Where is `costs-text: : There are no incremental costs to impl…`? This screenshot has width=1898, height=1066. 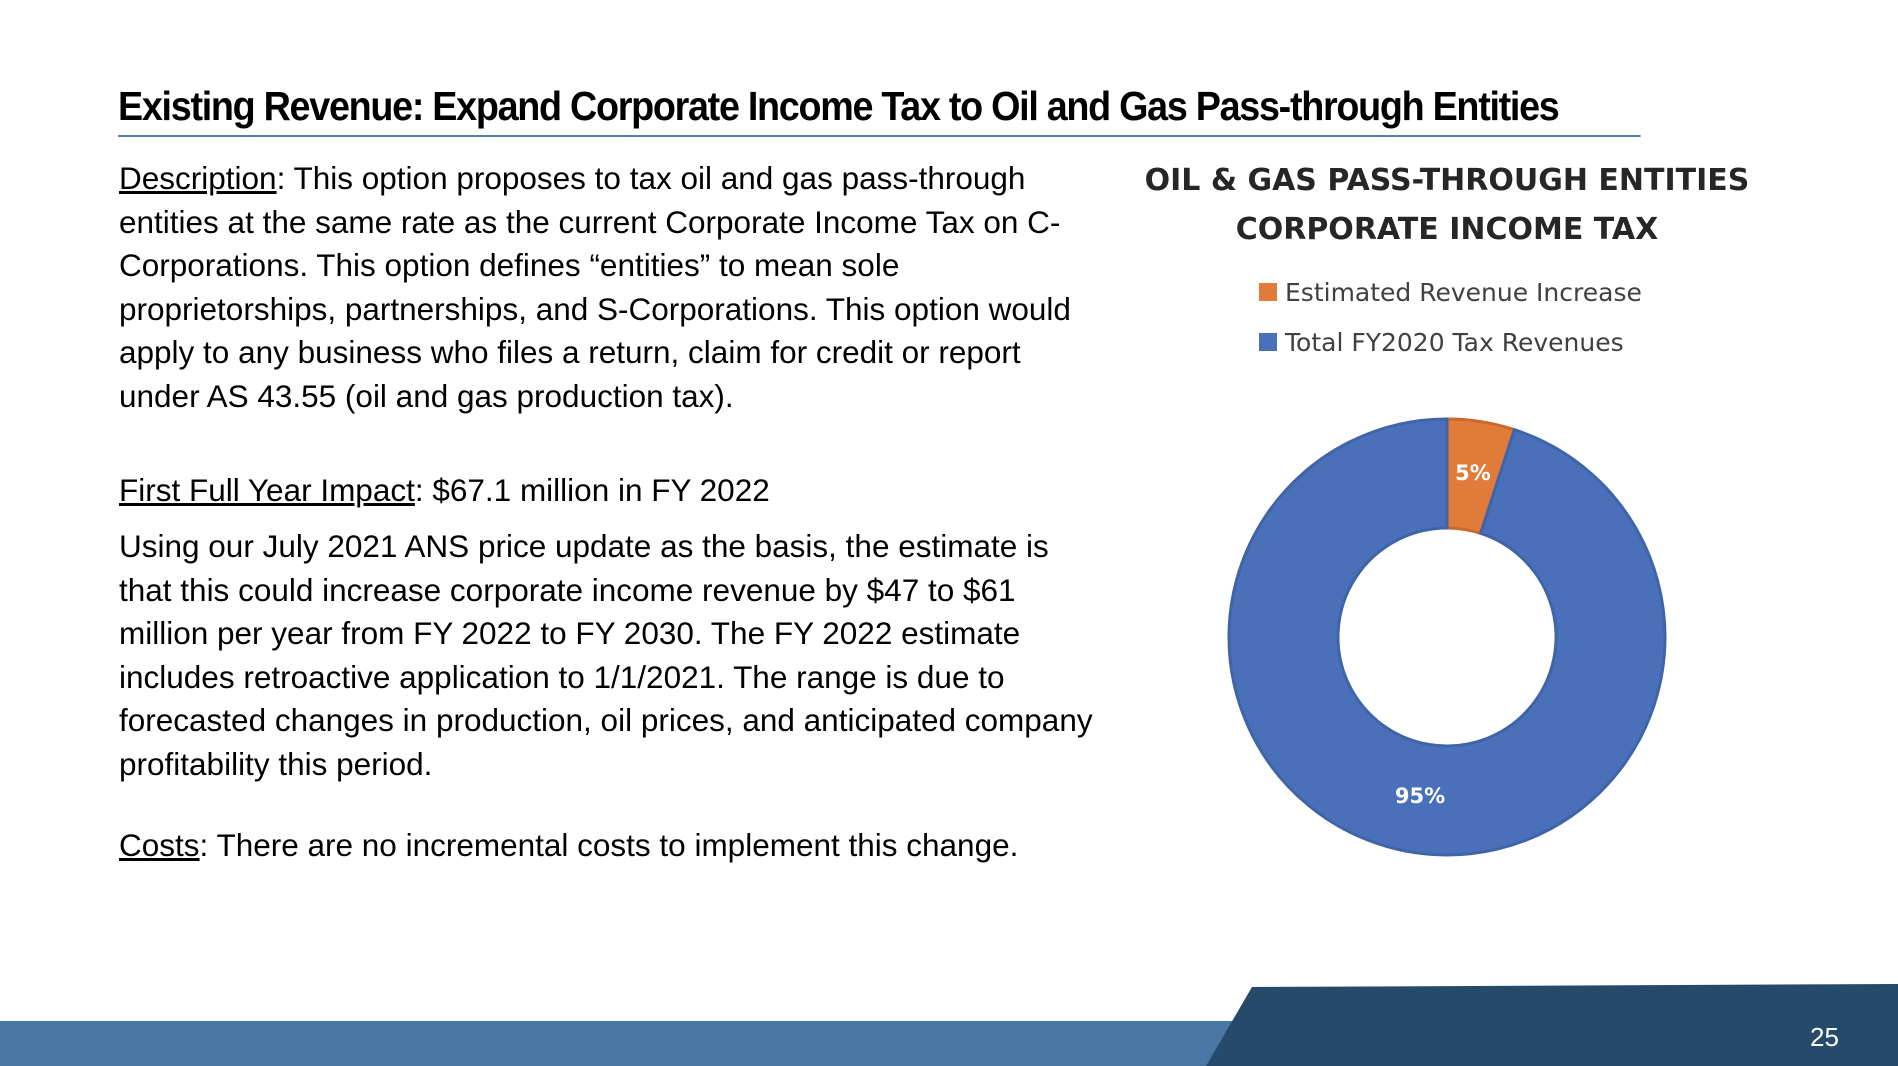
costs-text: : There are no incremental costs to impl… is located at coordinates (609, 845).